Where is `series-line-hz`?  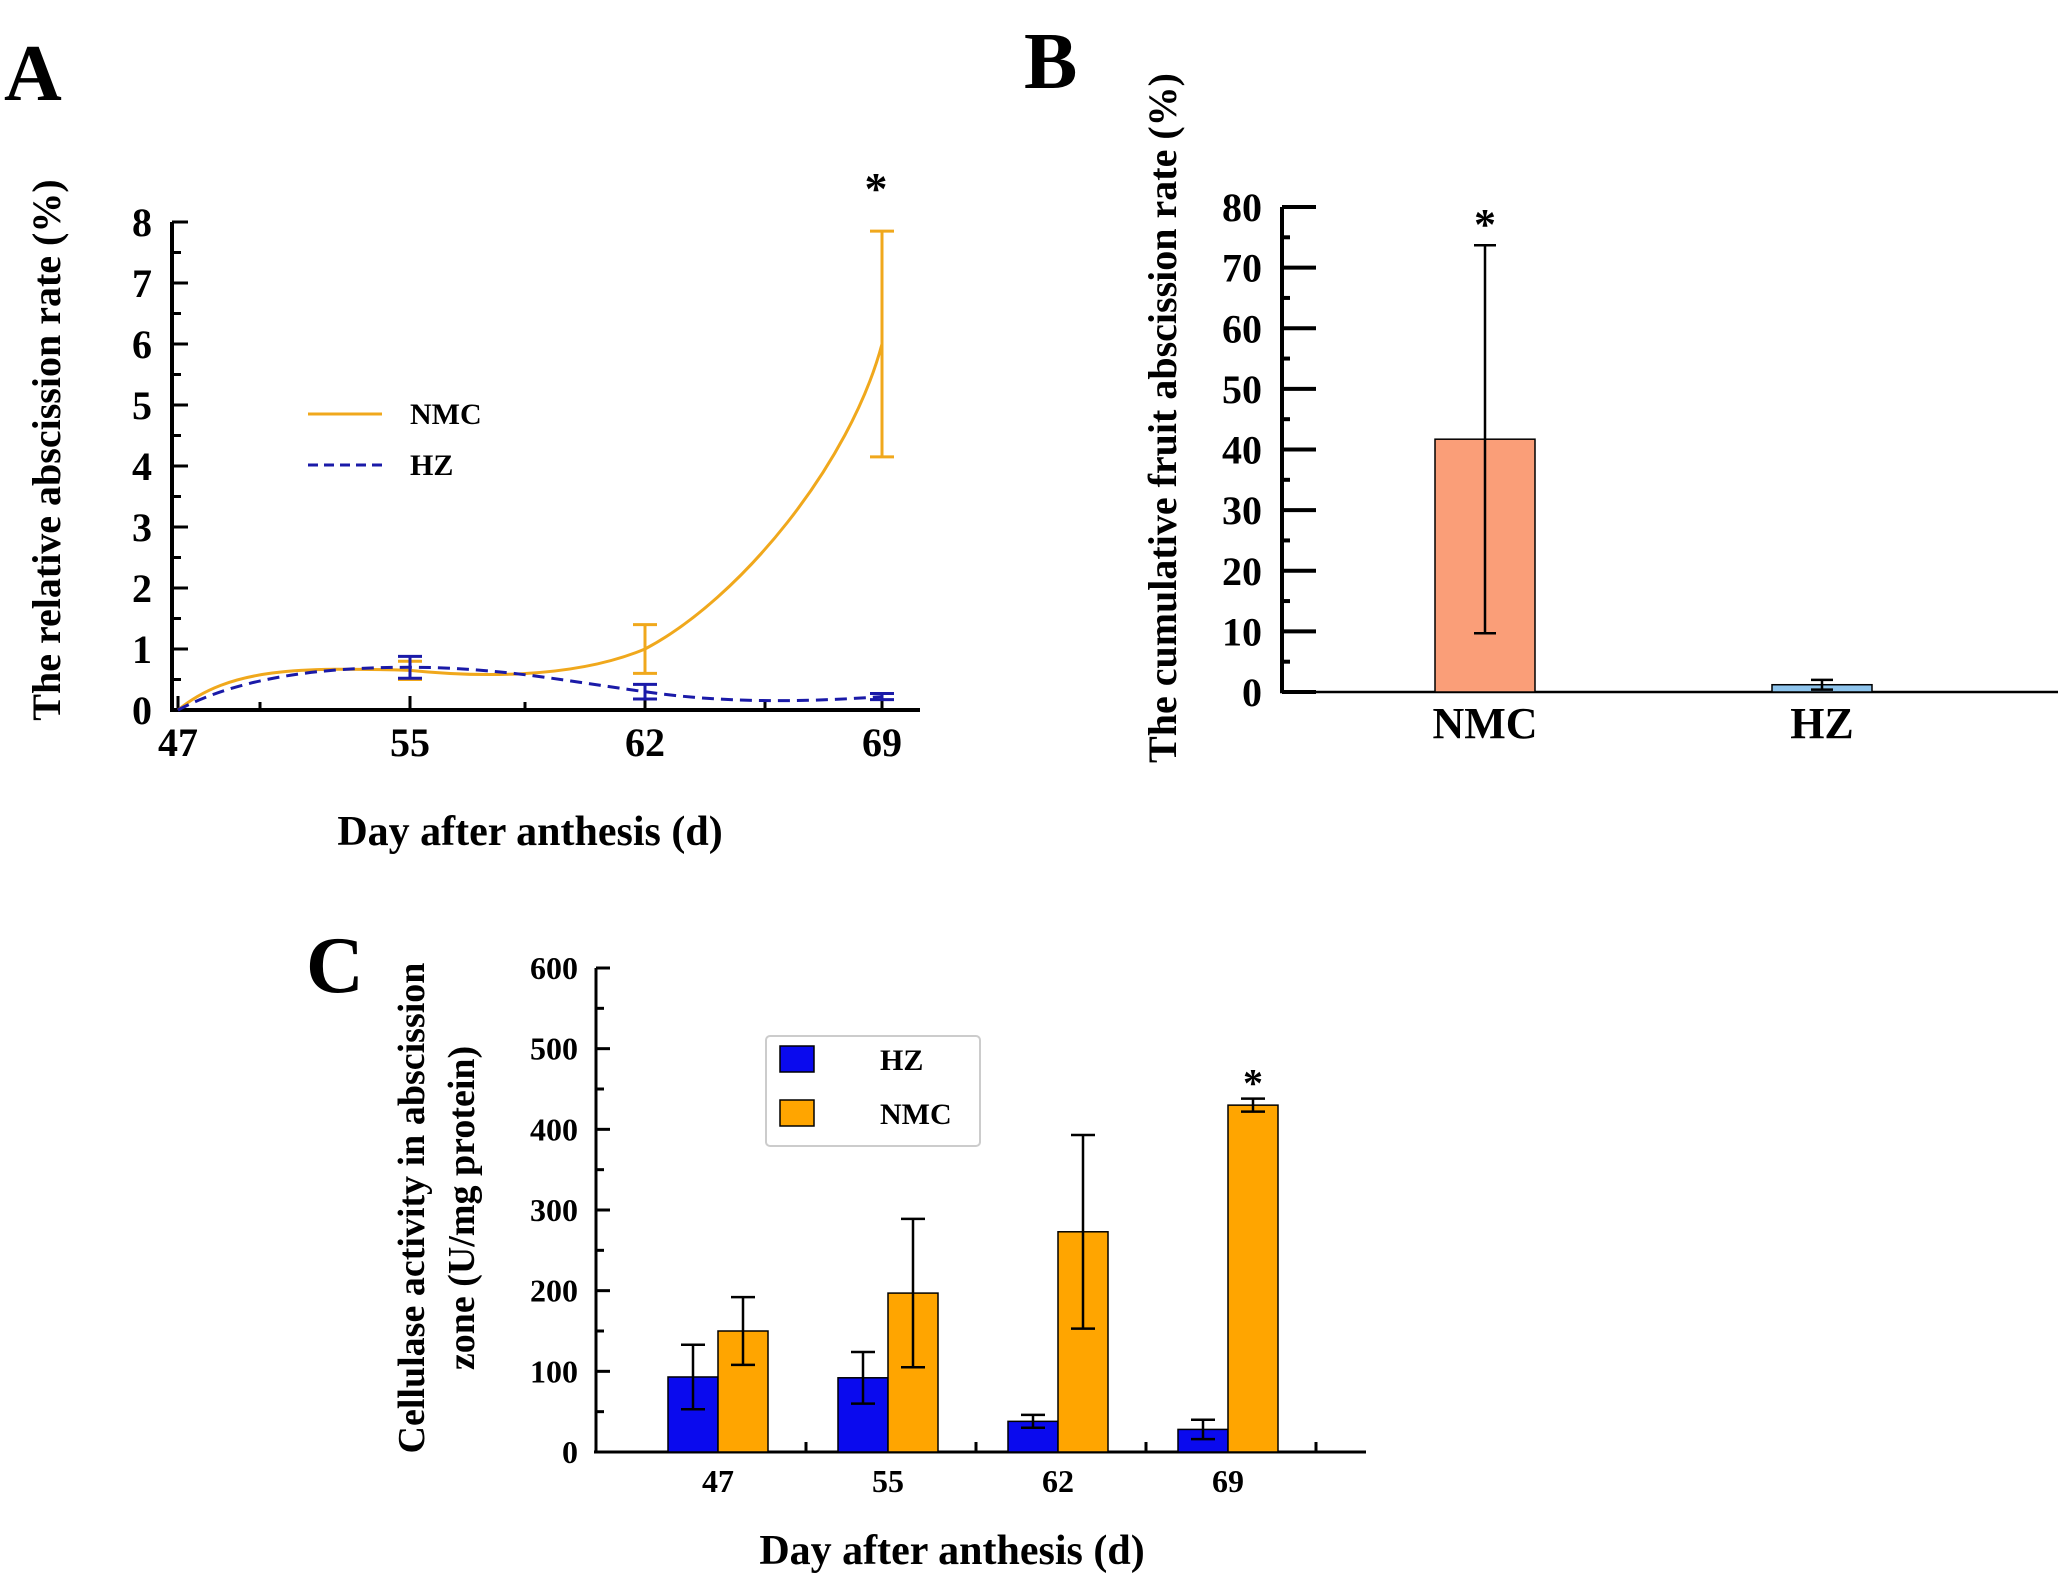
series-line-hz is located at coordinates (530, 688).